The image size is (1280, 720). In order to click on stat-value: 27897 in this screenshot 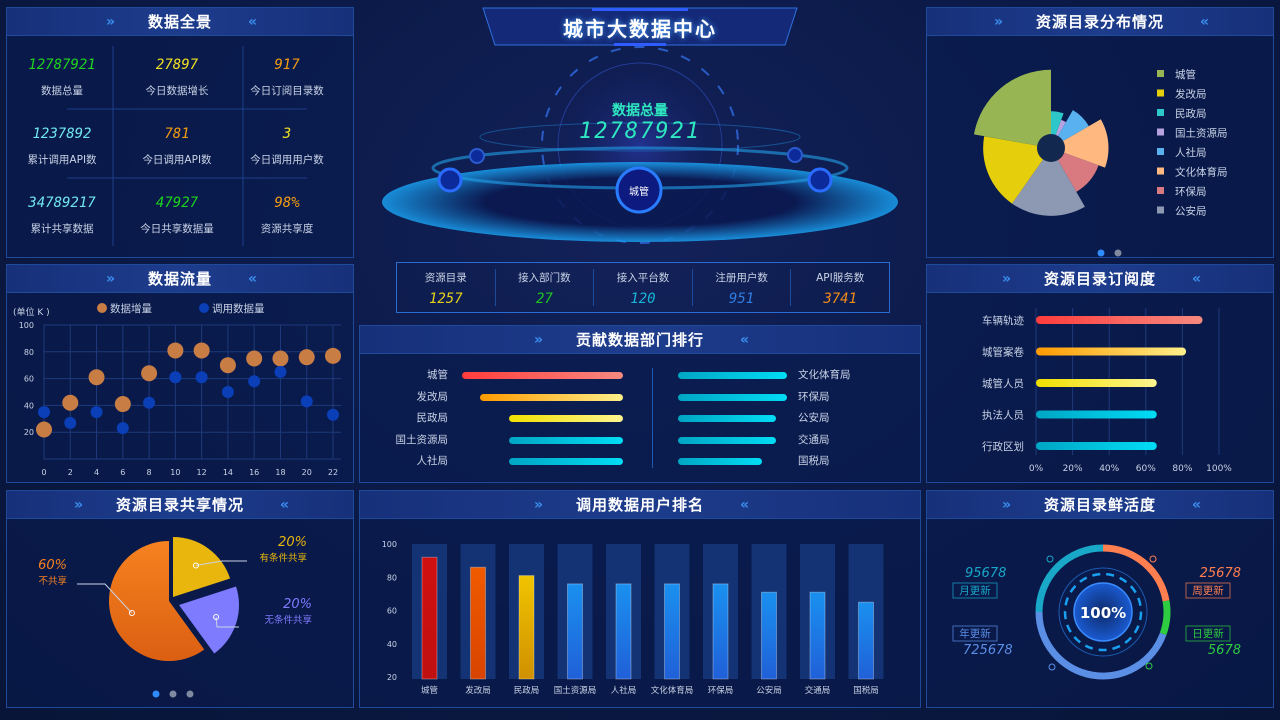, I will do `click(177, 65)`.